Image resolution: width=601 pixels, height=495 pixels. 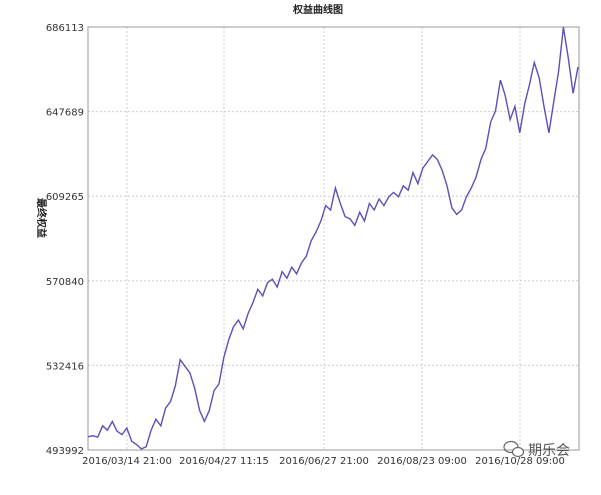 I want to click on wechat-icon, so click(x=514, y=449).